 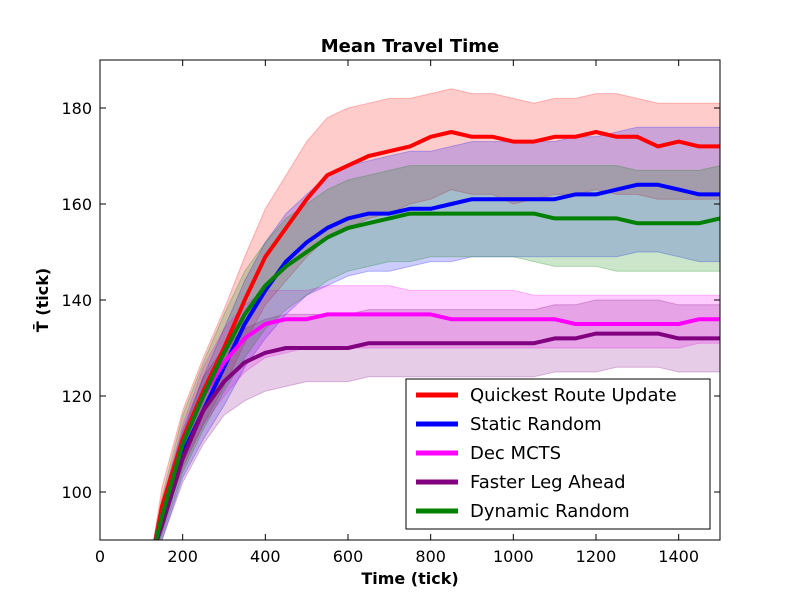 What do you see at coordinates (515, 453) in the screenshot?
I see `legend-label: Dec MCTS` at bounding box center [515, 453].